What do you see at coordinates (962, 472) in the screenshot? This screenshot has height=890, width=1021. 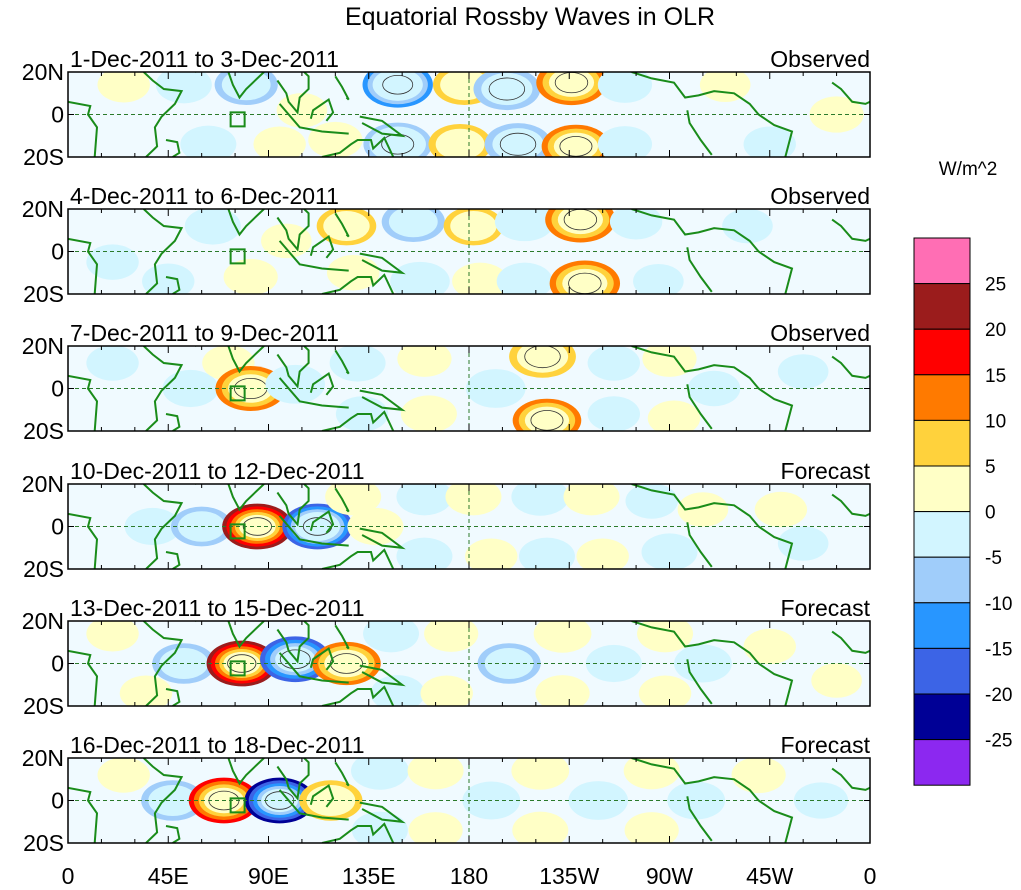 I see `colorbar: W/m^2 25 20 15 10 5 0 -5 -10 -15 -20 -25` at bounding box center [962, 472].